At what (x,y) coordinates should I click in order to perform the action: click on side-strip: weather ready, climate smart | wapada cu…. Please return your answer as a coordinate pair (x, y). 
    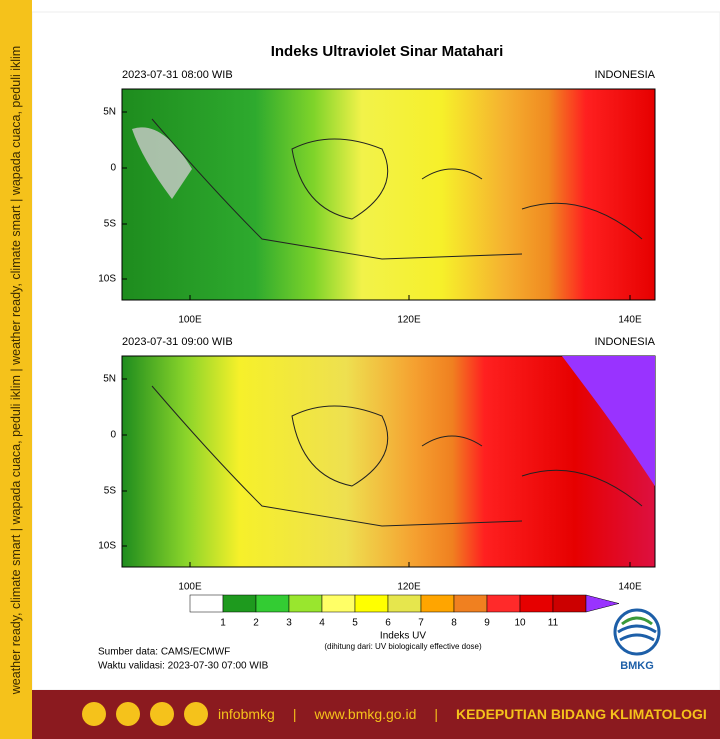
    Looking at the image, I should click on (16, 369).